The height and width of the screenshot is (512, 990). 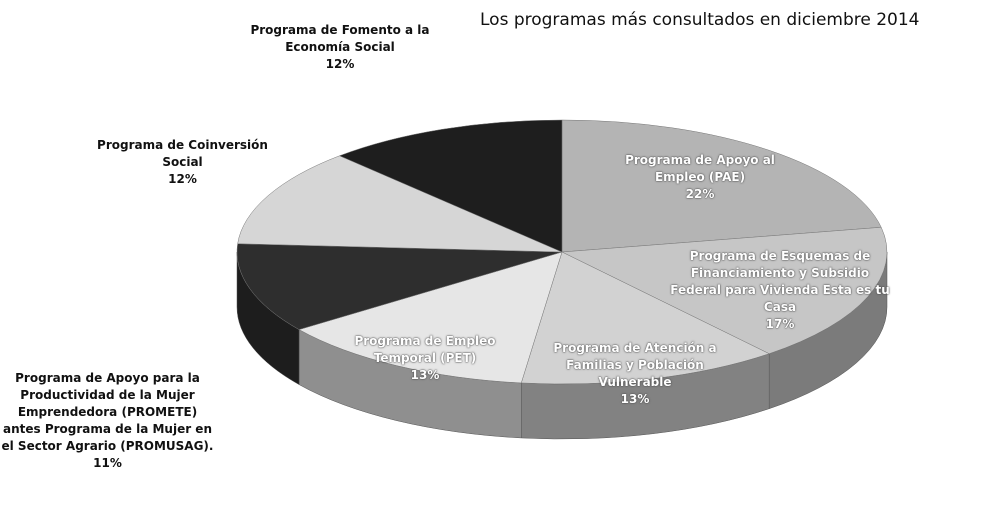 I want to click on slice-label: Programa de Coinversión Social 12%, so click(x=182, y=162).